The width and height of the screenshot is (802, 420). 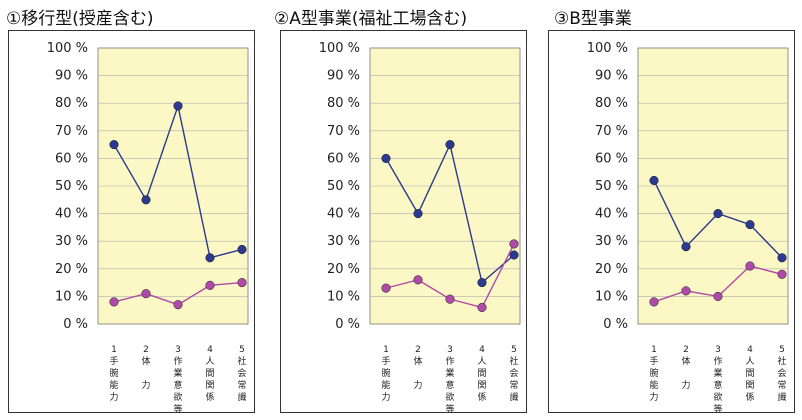 I want to click on x-category-label: 意, so click(x=177, y=385).